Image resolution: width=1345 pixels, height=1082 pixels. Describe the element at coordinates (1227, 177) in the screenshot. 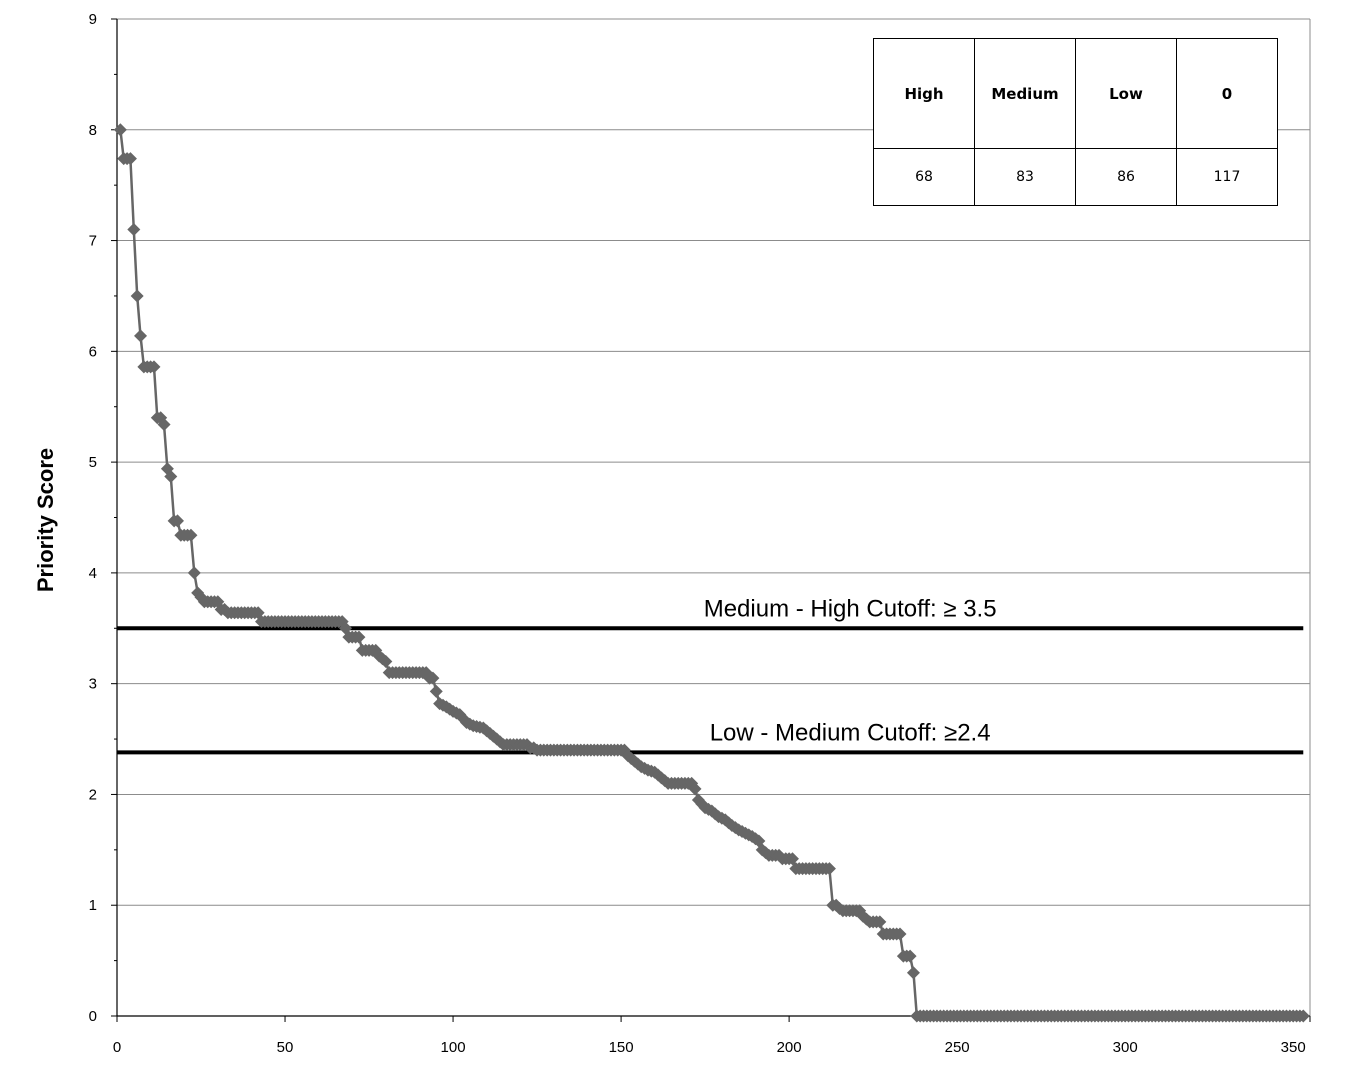

I see `table-value-zero: 117` at that location.